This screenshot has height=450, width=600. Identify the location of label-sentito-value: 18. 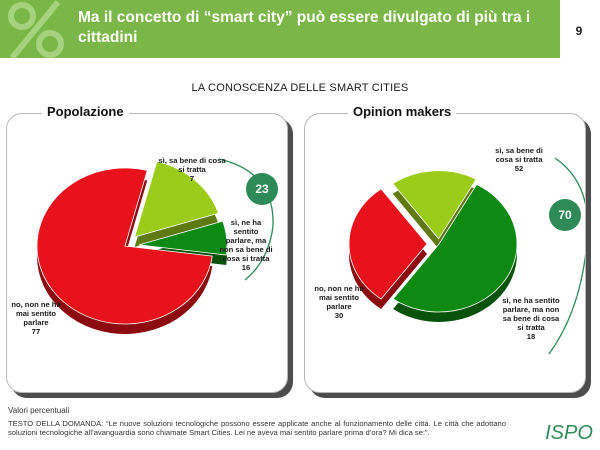
(531, 336).